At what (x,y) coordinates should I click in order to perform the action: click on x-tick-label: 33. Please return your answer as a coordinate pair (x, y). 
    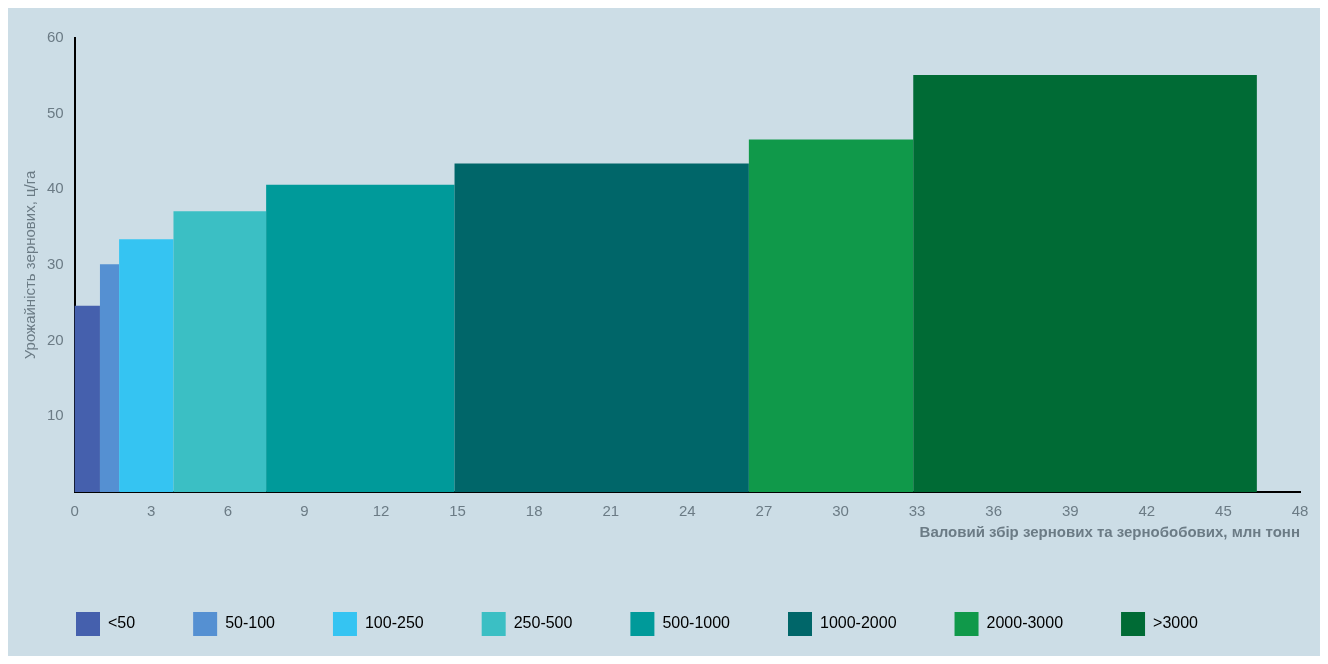
    Looking at the image, I should click on (917, 511).